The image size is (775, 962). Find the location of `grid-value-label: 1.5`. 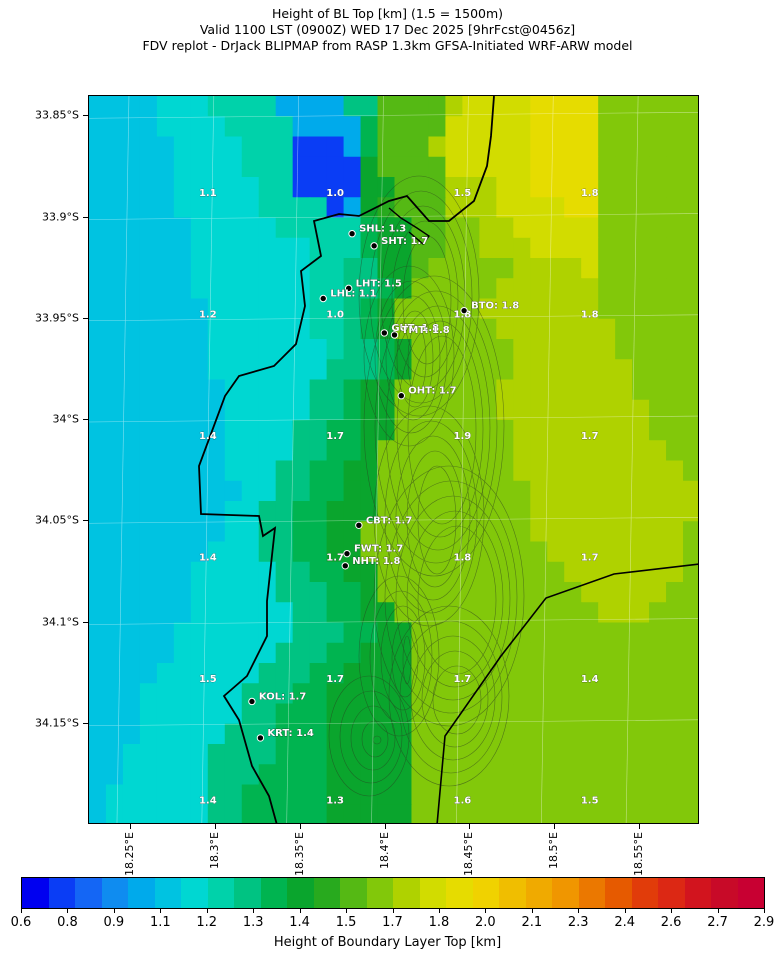

grid-value-label: 1.5 is located at coordinates (208, 679).